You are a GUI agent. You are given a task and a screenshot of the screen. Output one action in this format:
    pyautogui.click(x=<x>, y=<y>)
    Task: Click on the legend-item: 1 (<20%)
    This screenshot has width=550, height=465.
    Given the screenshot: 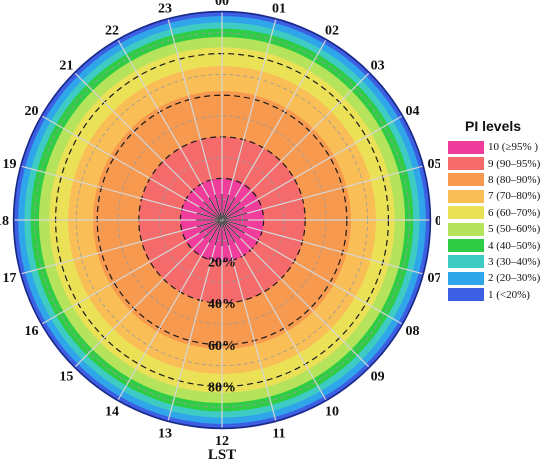 What is the action you would take?
    pyautogui.click(x=497, y=295)
    